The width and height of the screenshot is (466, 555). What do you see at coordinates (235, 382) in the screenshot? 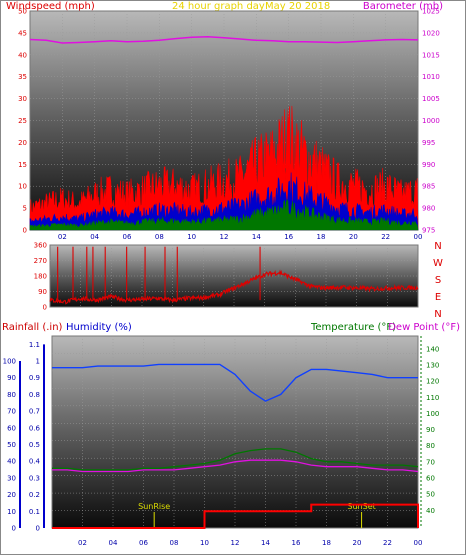
I see `humidity-line` at bounding box center [235, 382].